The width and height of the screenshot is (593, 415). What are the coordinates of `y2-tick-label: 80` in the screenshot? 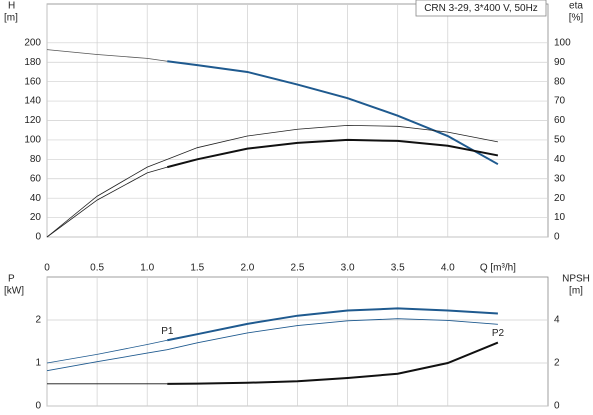 It's located at (560, 81).